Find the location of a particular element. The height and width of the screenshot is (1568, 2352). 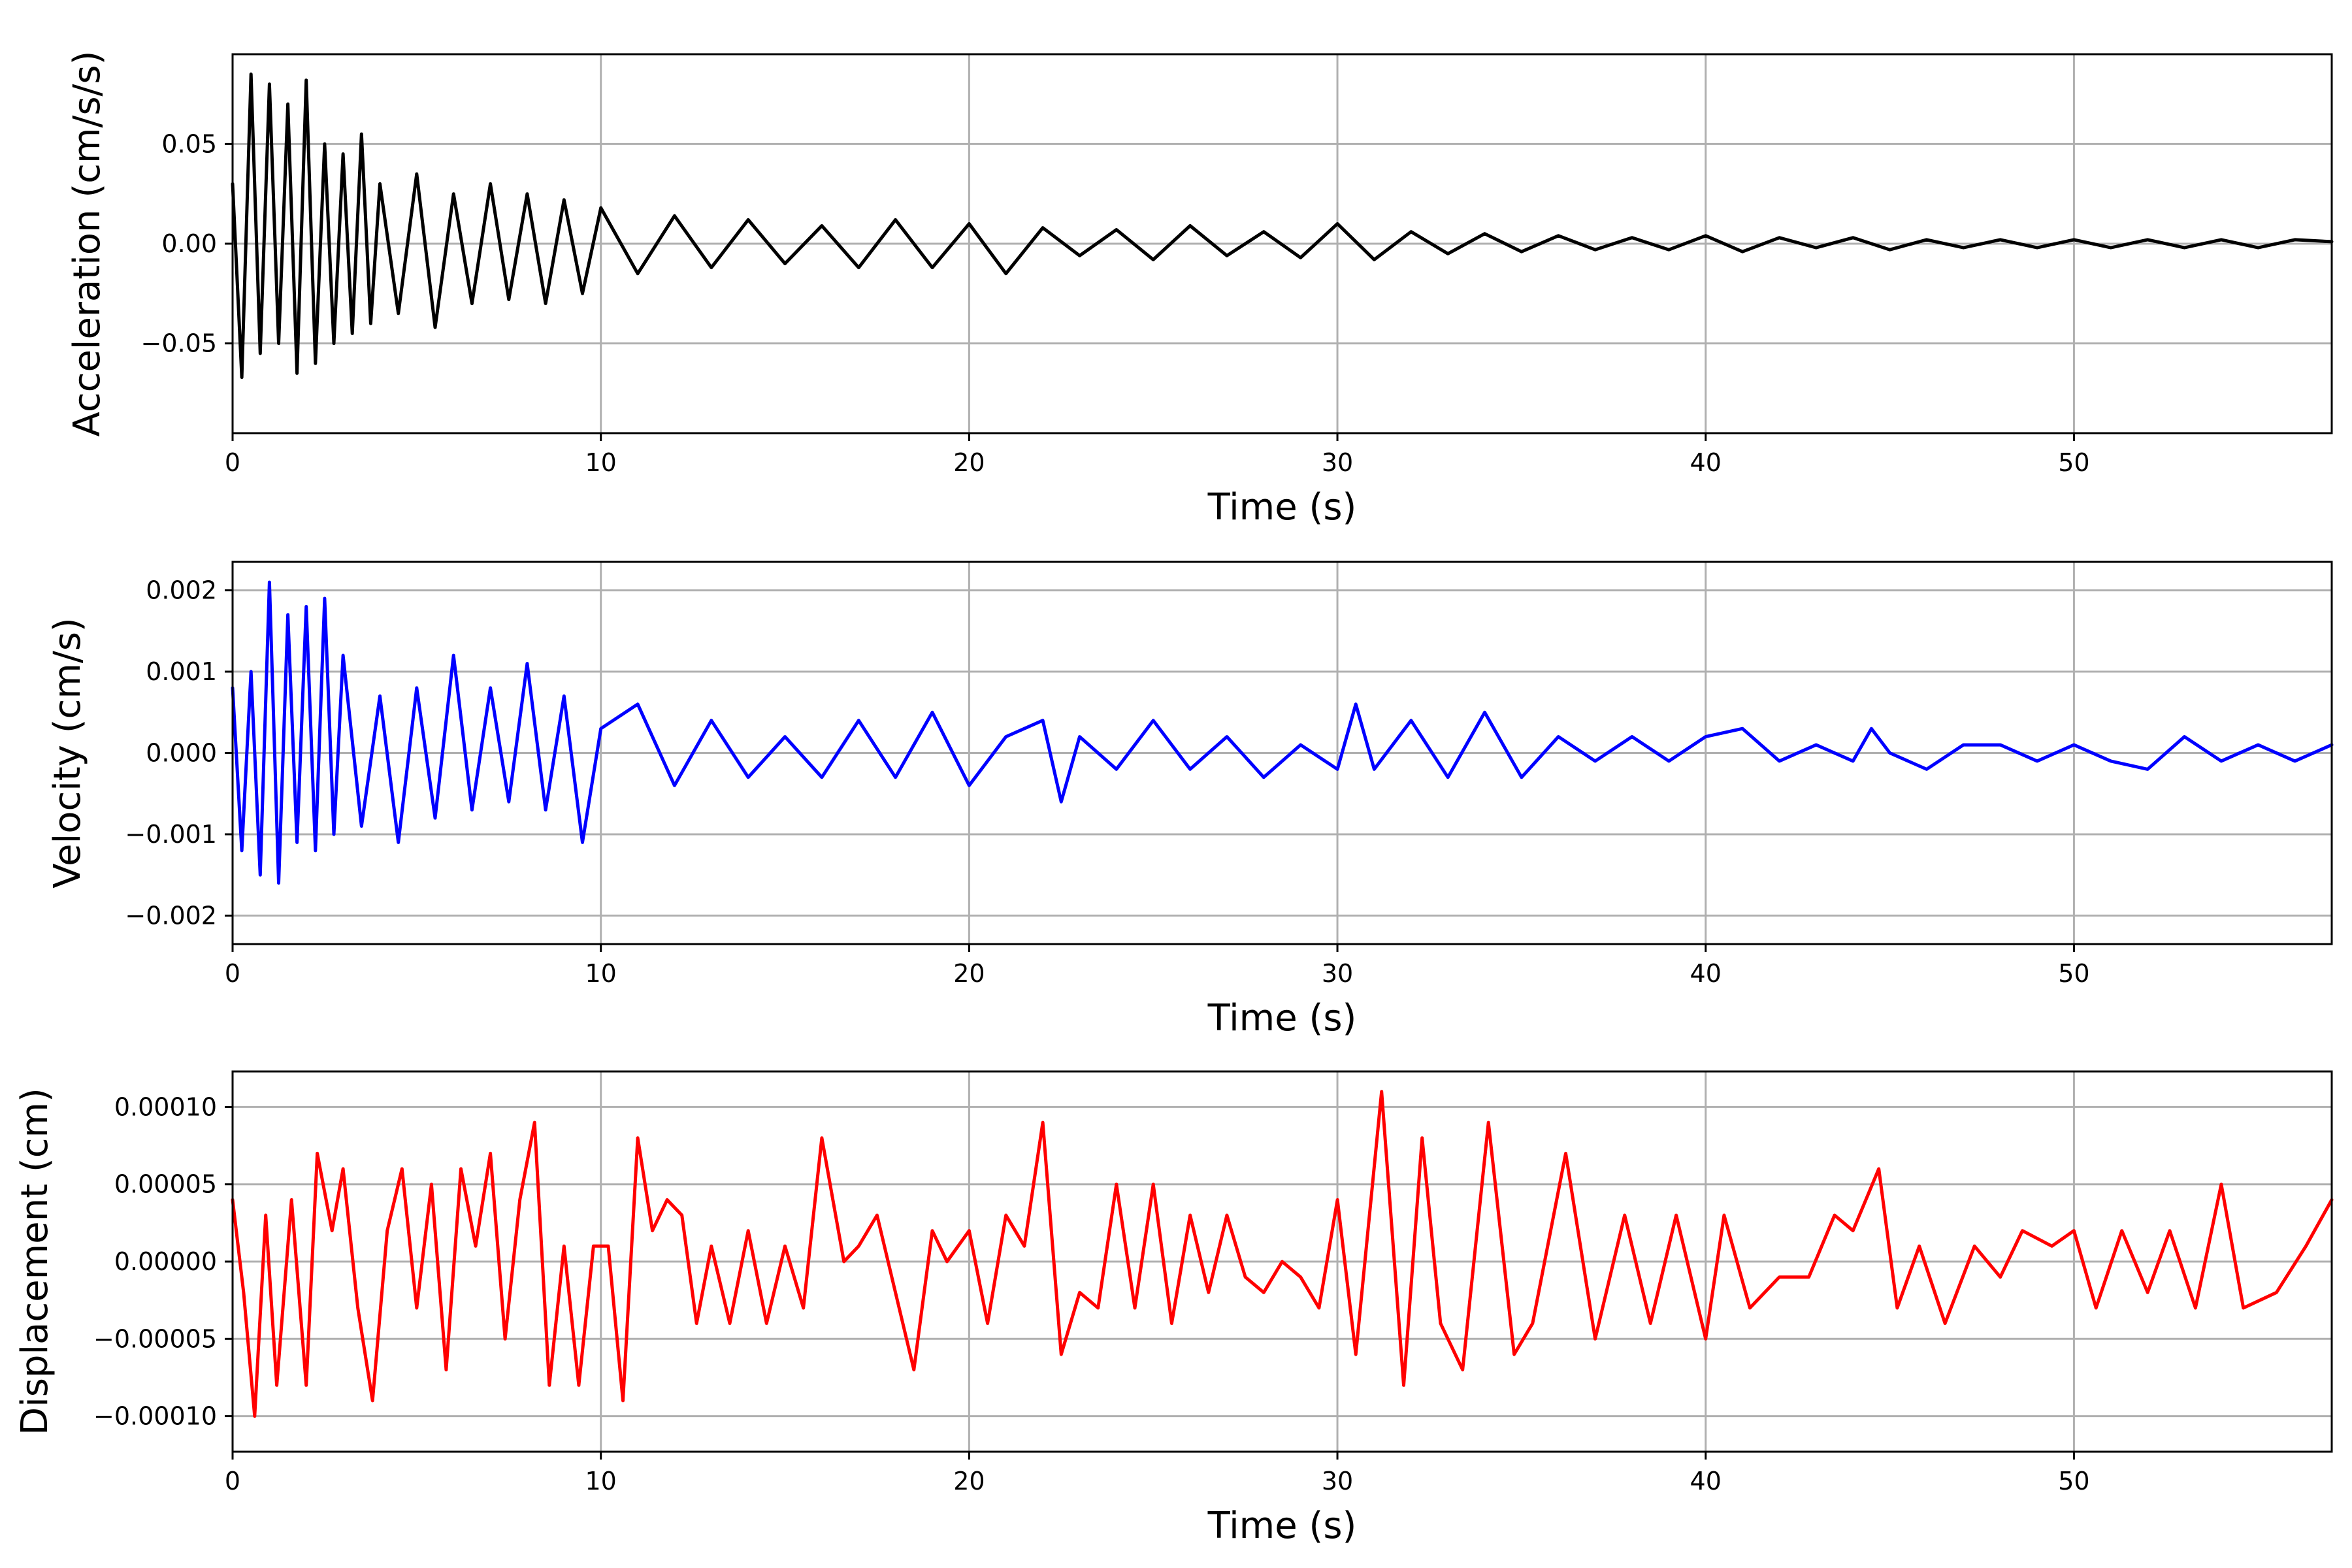

velocity-y-tick-label-3: −0.001 is located at coordinates (171, 834).